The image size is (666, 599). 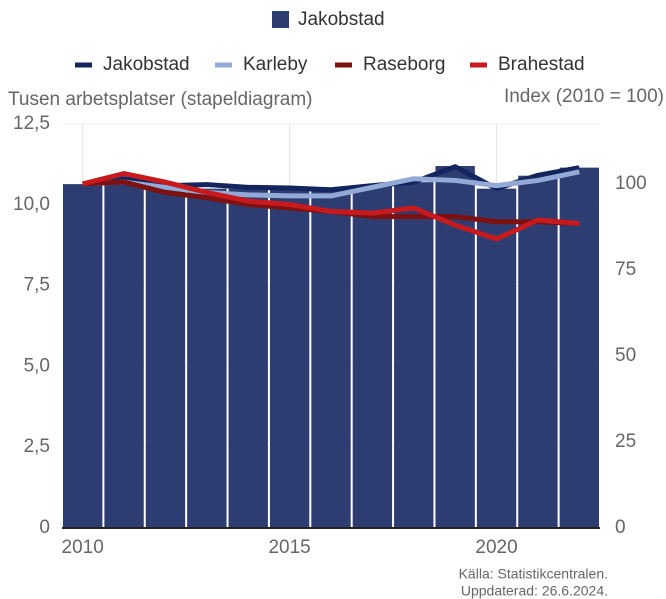 I want to click on y-tick-label: 5,0, so click(x=37, y=365).